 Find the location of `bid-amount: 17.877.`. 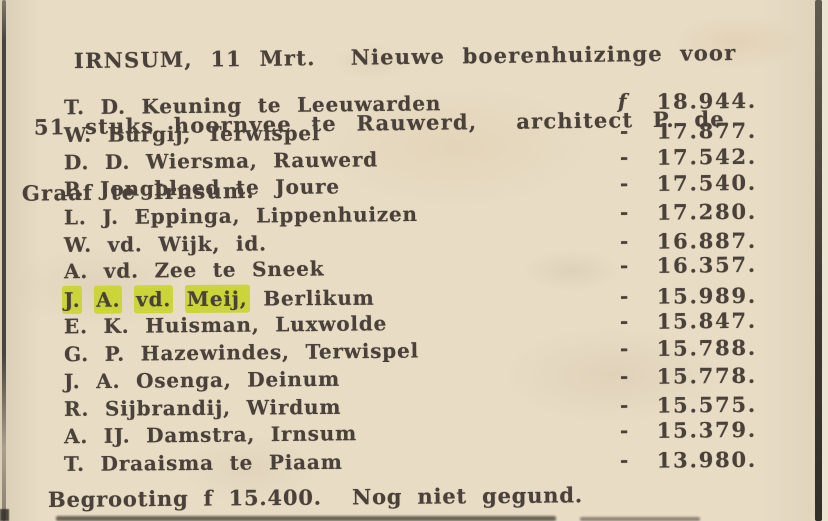

bid-amount: 17.877. is located at coordinates (707, 131).